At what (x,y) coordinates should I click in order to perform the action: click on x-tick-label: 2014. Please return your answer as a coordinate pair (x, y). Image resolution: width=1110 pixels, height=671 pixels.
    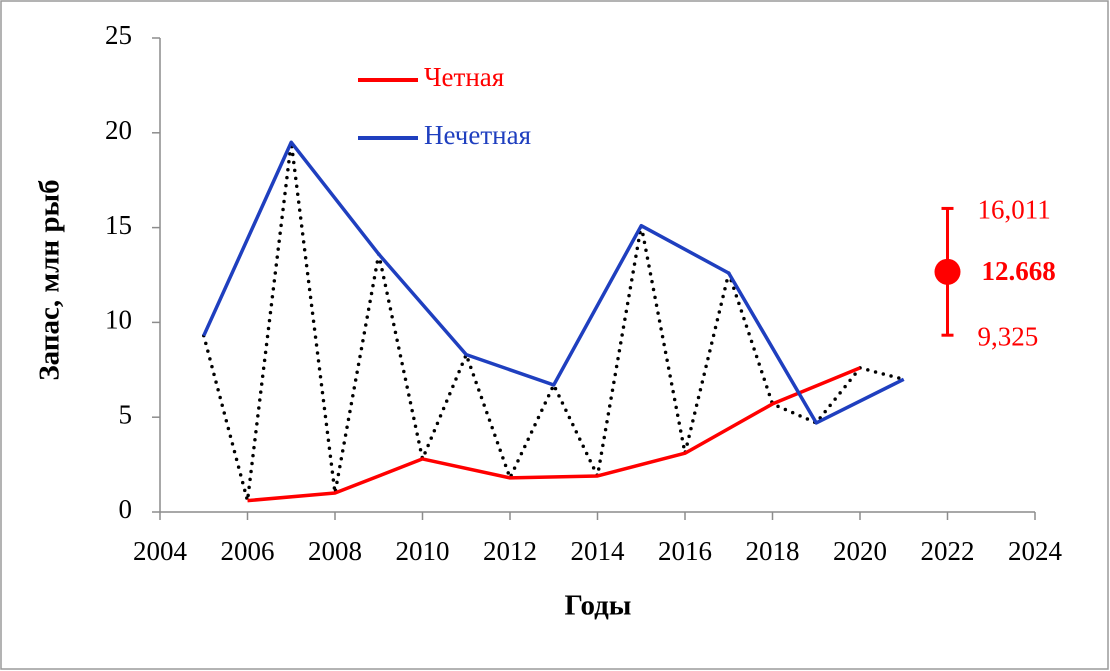
    Looking at the image, I should click on (598, 551).